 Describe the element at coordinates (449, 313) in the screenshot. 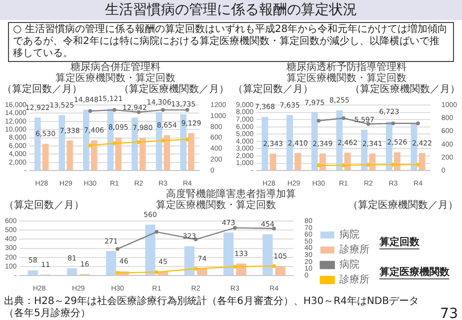

I see `text: 73` at that location.